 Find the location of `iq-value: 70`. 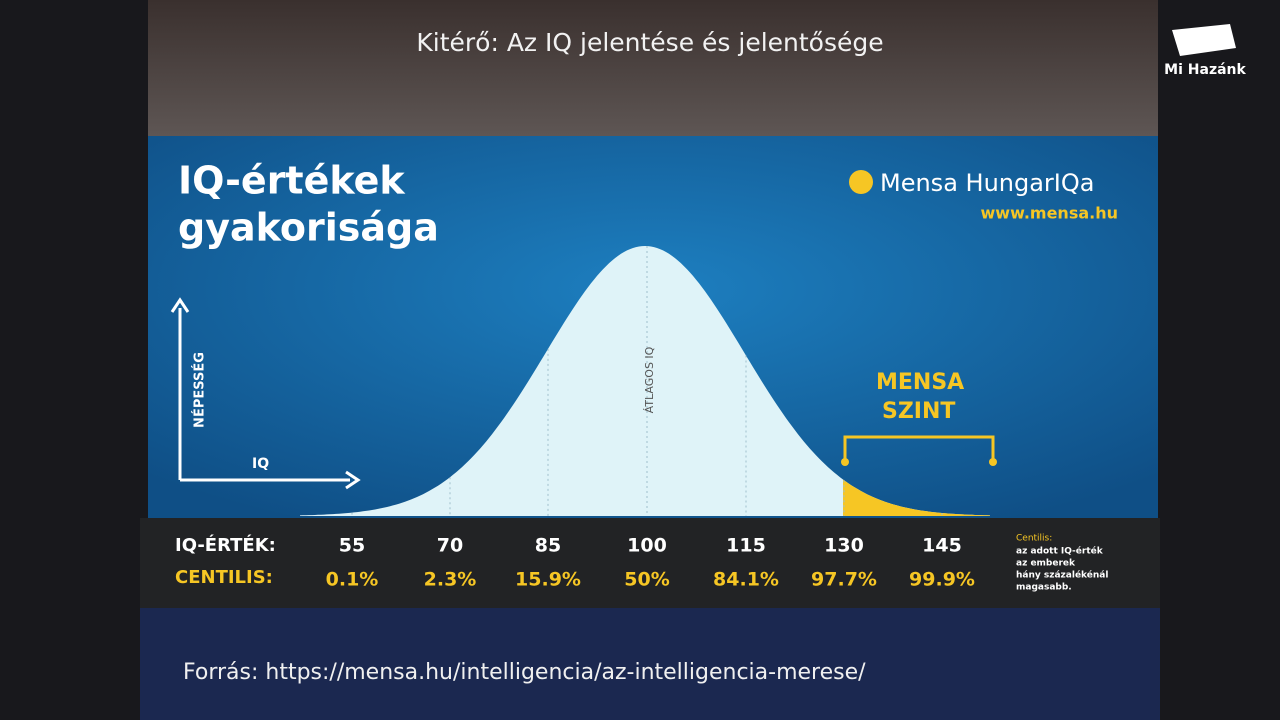

iq-value: 70 is located at coordinates (450, 546).